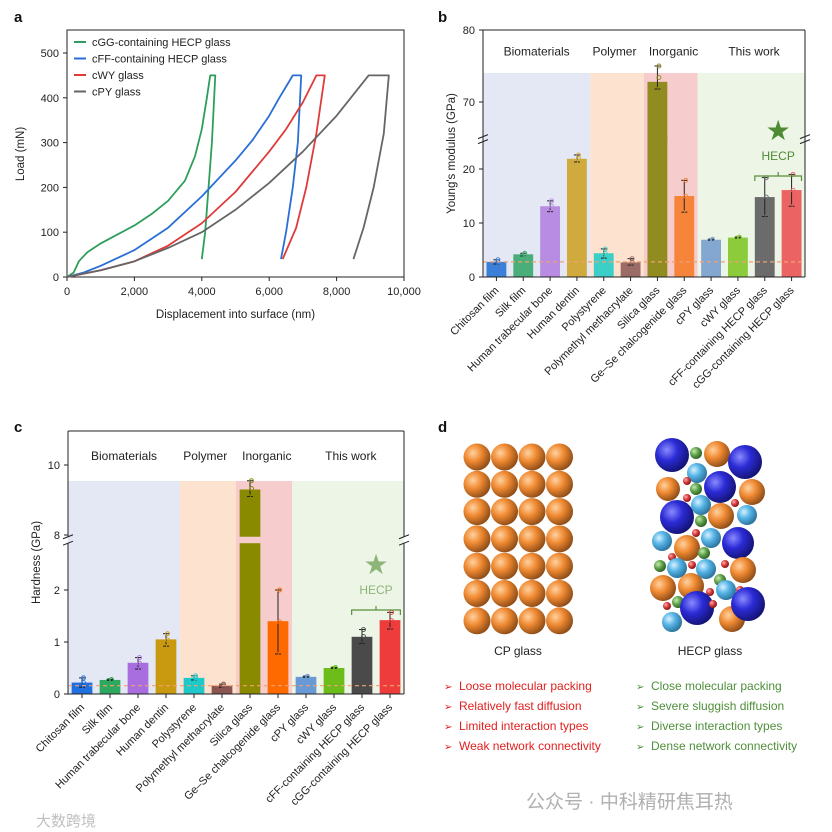 The height and width of the screenshot is (832, 832). I want to click on y-tick-label: 1, so click(57, 643).